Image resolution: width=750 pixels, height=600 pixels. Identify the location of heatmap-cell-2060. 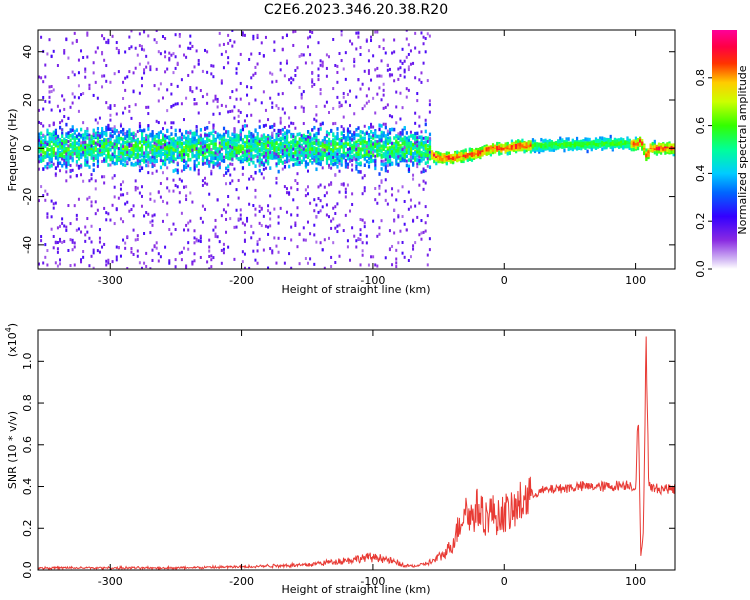
(217, 237).